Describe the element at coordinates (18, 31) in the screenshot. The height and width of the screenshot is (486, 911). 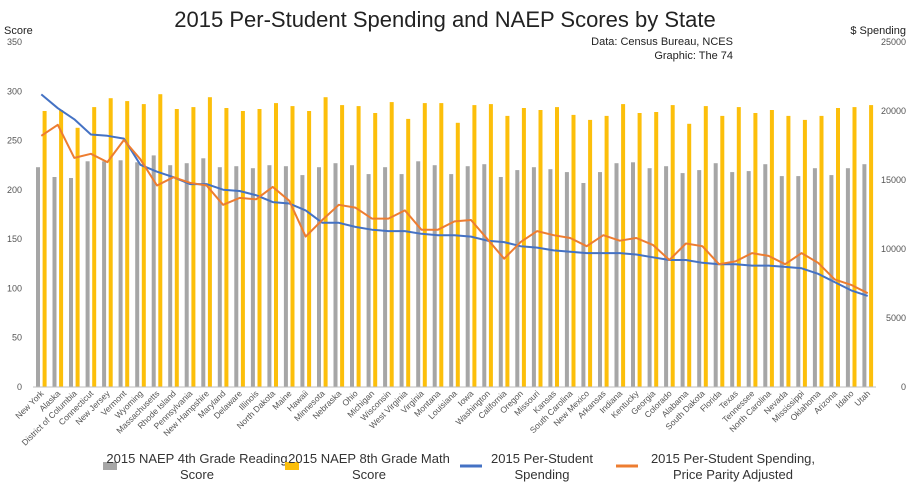
I see `left-axis-title: Score` at that location.